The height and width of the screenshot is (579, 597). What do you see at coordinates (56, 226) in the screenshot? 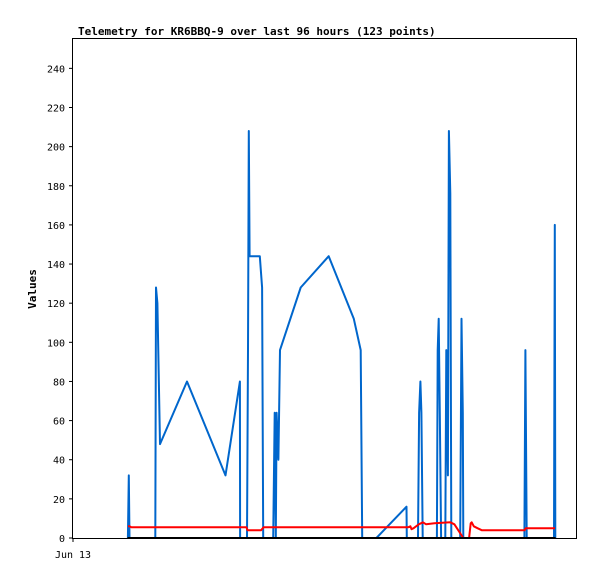
I see `y-tick-label: 160` at bounding box center [56, 226].